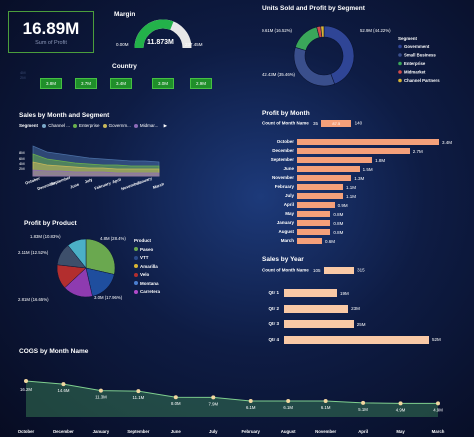  What do you see at coordinates (86, 125) in the screenshot?
I see `segment-legend-item: Enterprise` at bounding box center [86, 125].